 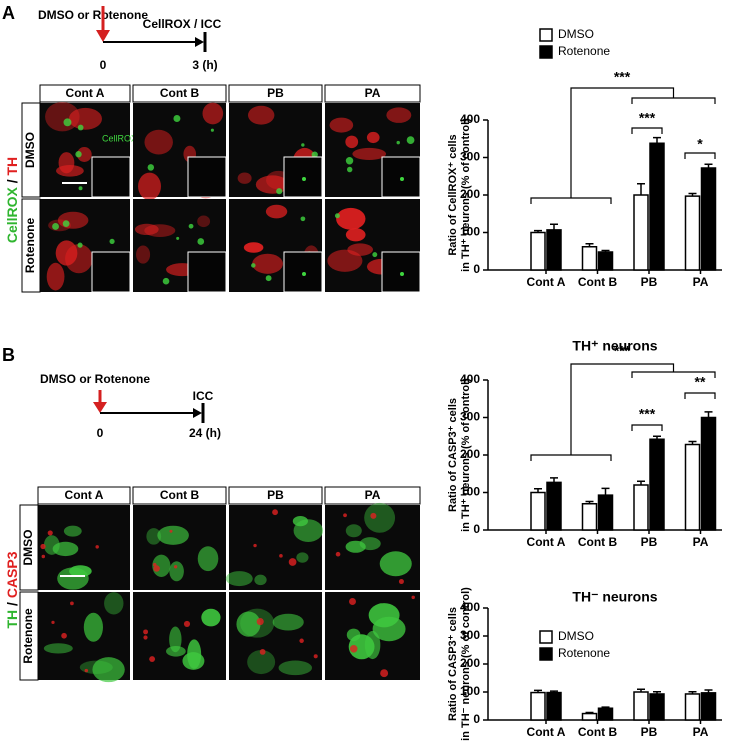 I want to click on row-label-box, so click(x=31, y=245).